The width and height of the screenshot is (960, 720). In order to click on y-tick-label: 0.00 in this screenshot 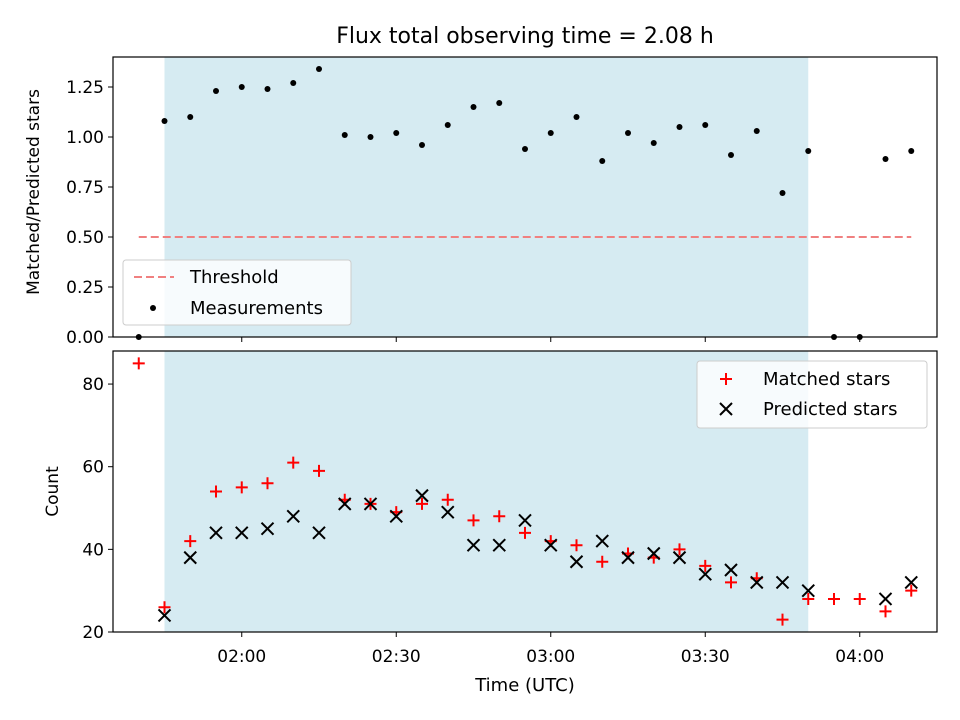, I will do `click(85, 338)`.